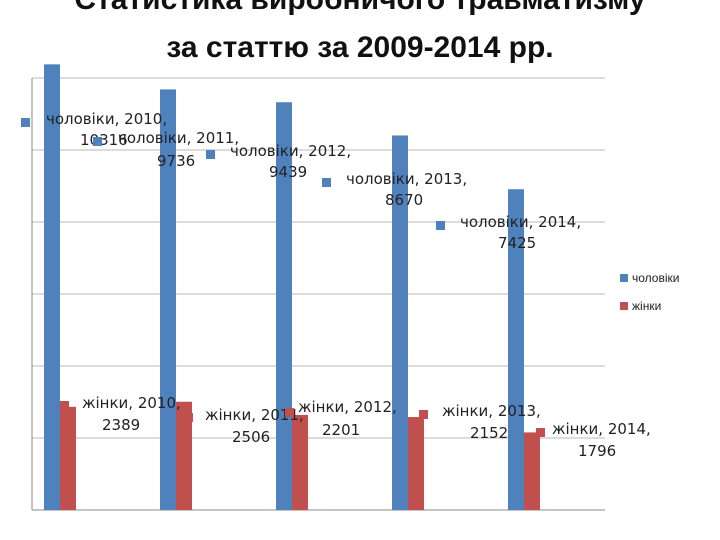 The height and width of the screenshot is (540, 720). Describe the element at coordinates (406, 179) in the screenshot. I see `label-men-2013-text: чоловіки, 2013,` at that location.